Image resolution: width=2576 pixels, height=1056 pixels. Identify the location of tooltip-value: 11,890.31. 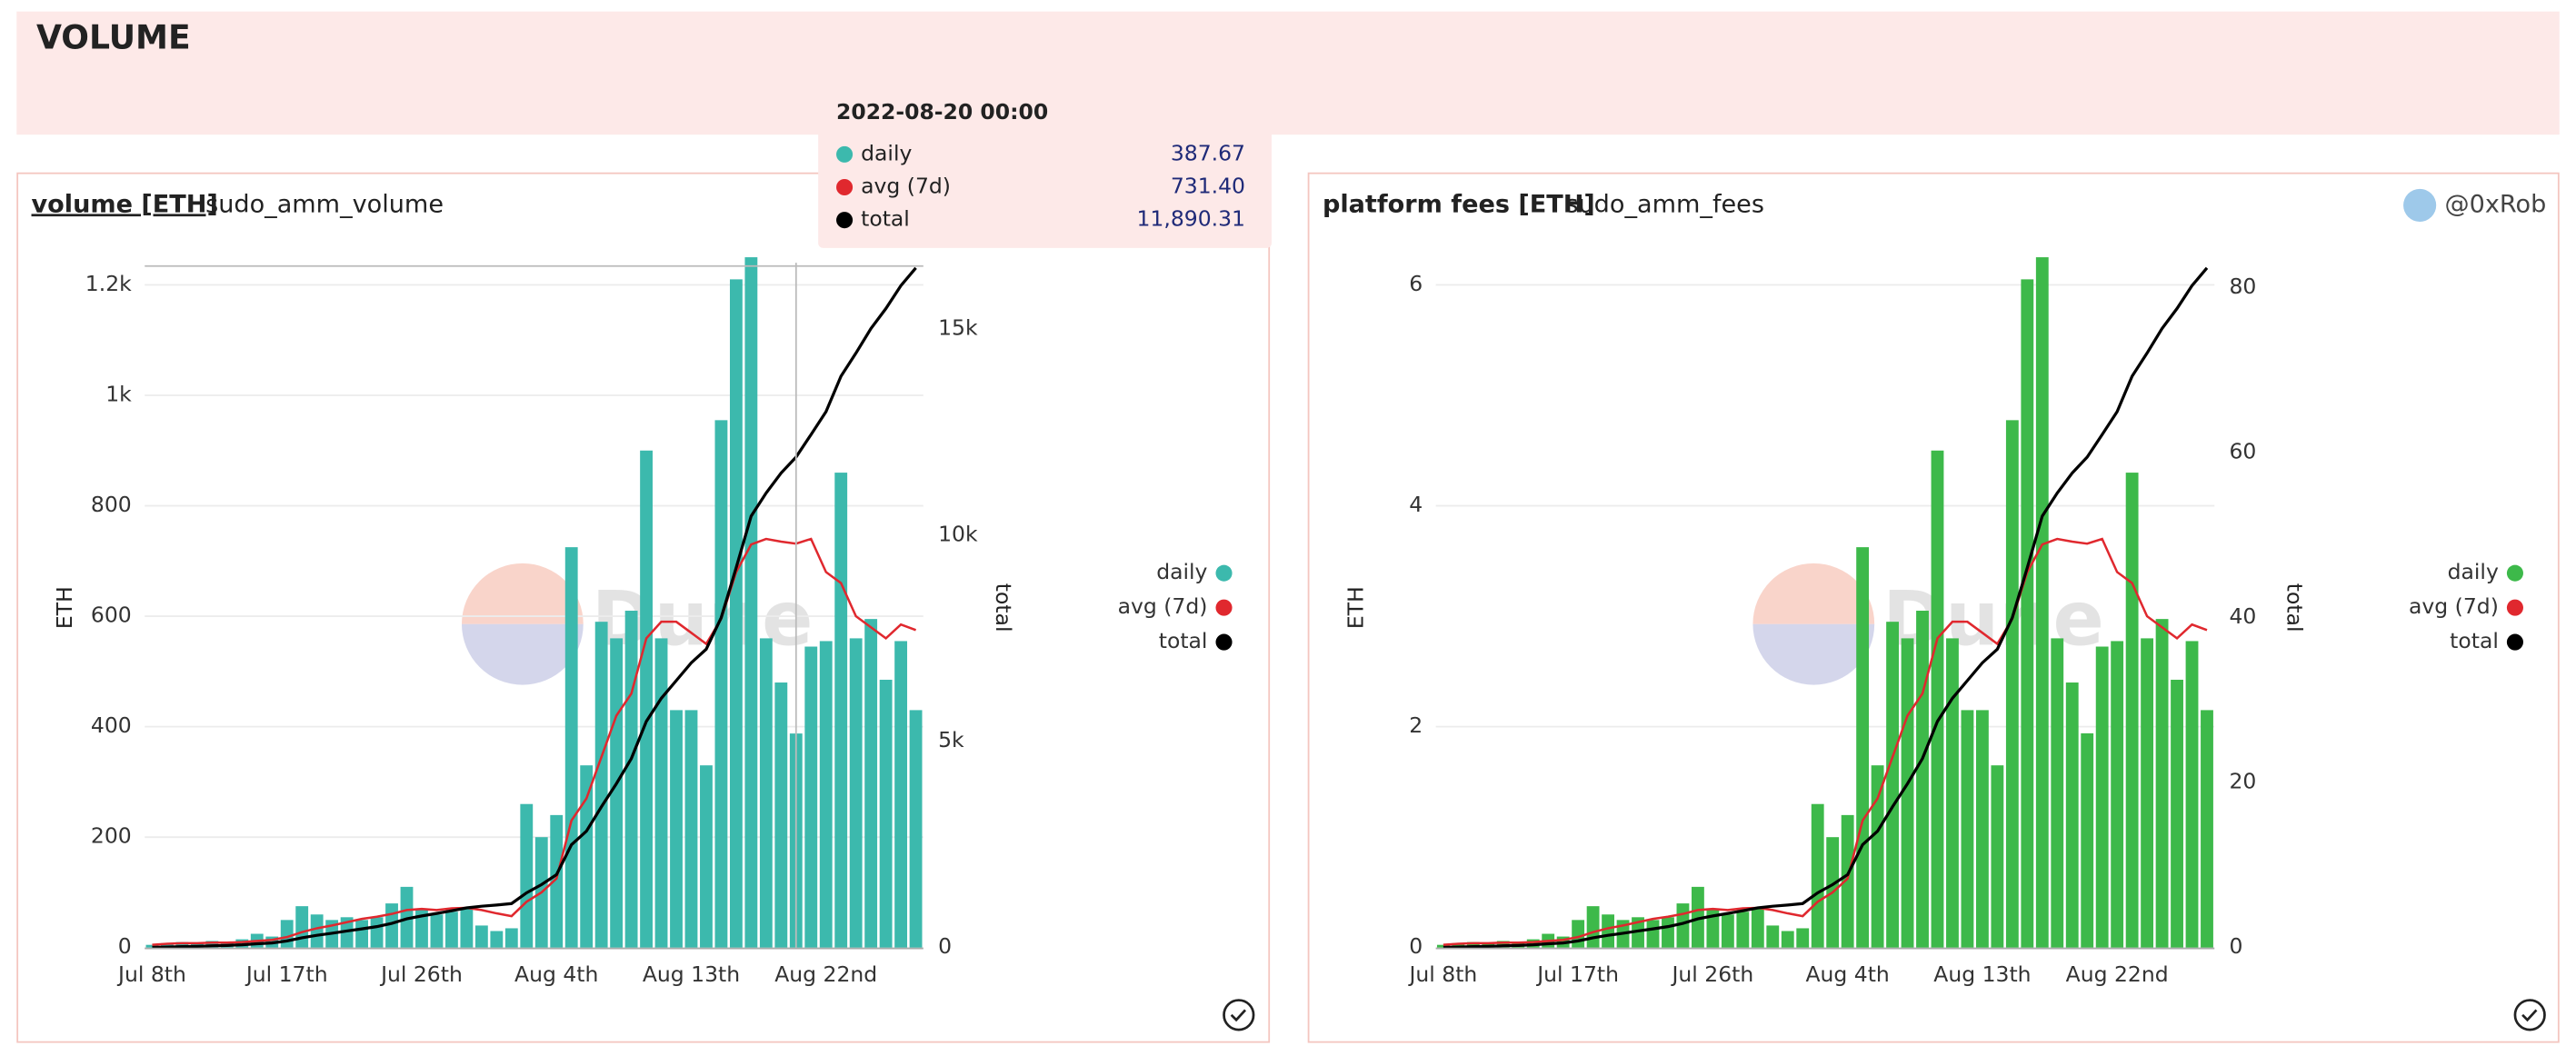
(1190, 219).